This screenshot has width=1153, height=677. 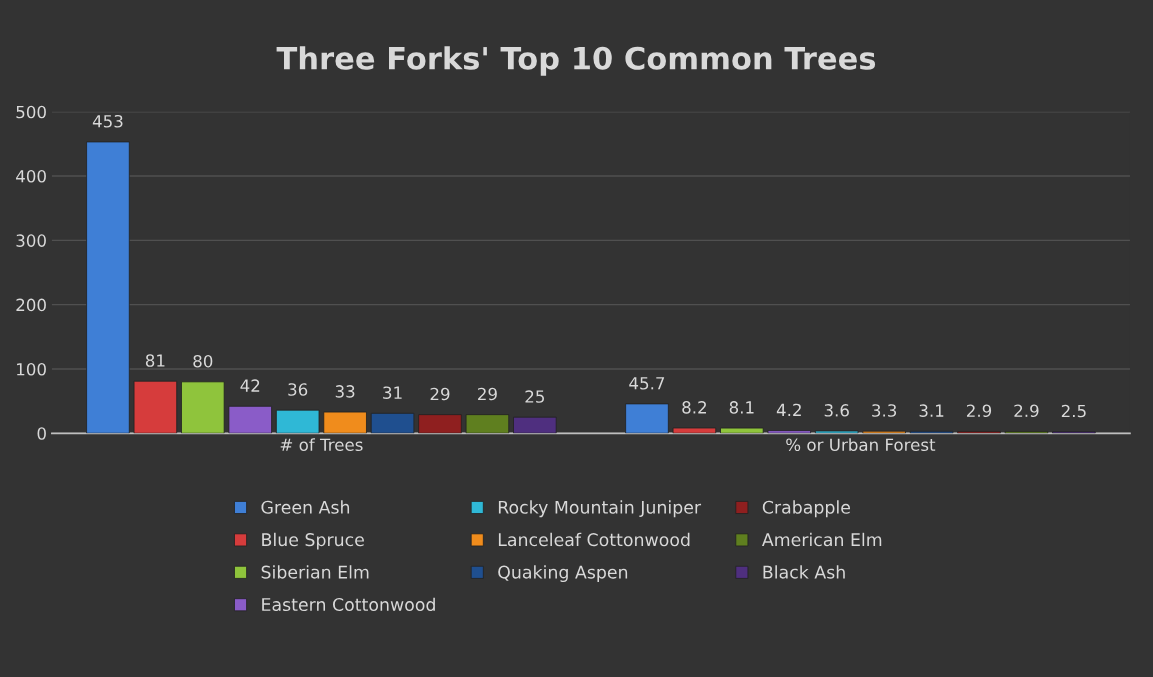 I want to click on data-label: 8.2, so click(x=694, y=407).